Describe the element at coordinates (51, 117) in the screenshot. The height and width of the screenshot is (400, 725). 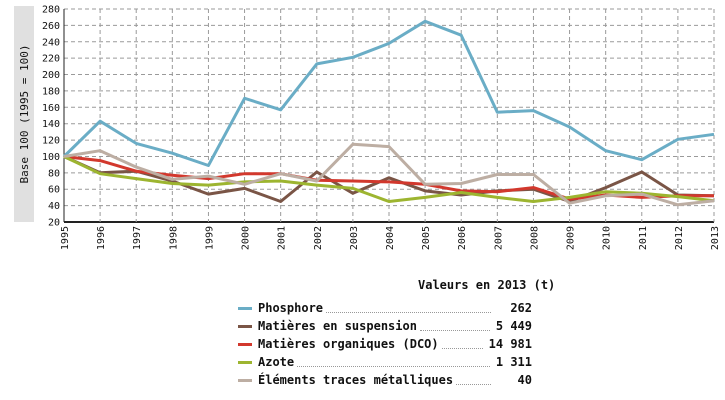
I see `y-tick-labels: 20 40 60 80 100 120 140 160 180 200 220 240 260 280` at that location.